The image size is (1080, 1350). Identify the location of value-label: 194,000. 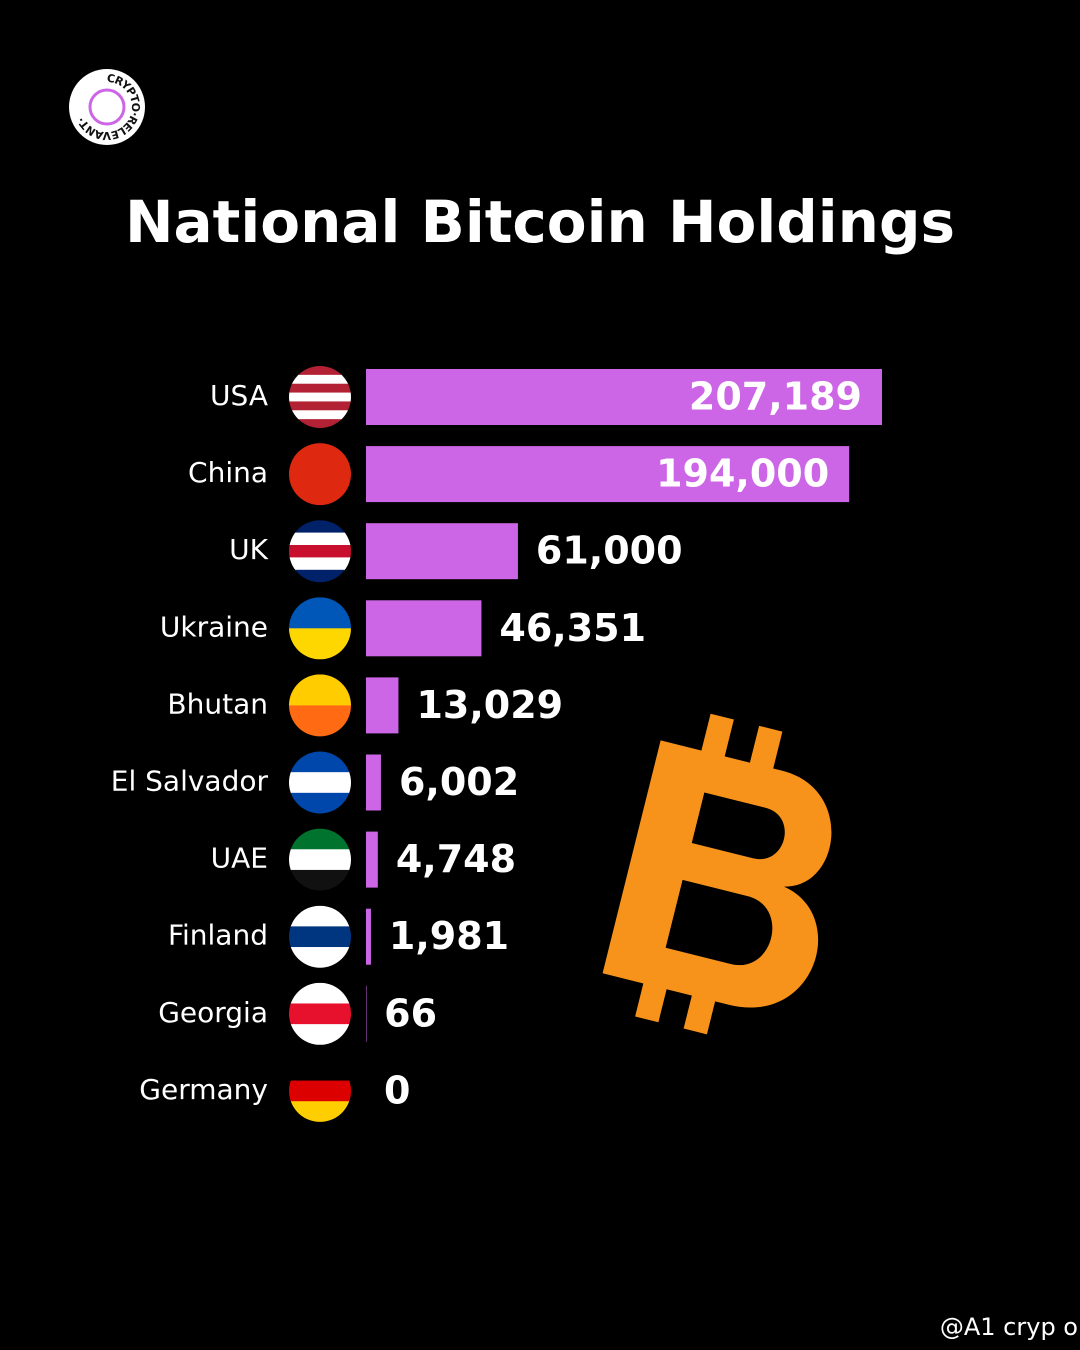
(742, 474).